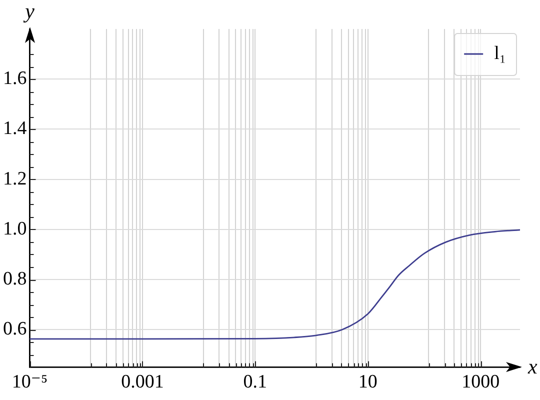  Describe the element at coordinates (532, 366) in the screenshot. I see `x-axis-title: x` at that location.